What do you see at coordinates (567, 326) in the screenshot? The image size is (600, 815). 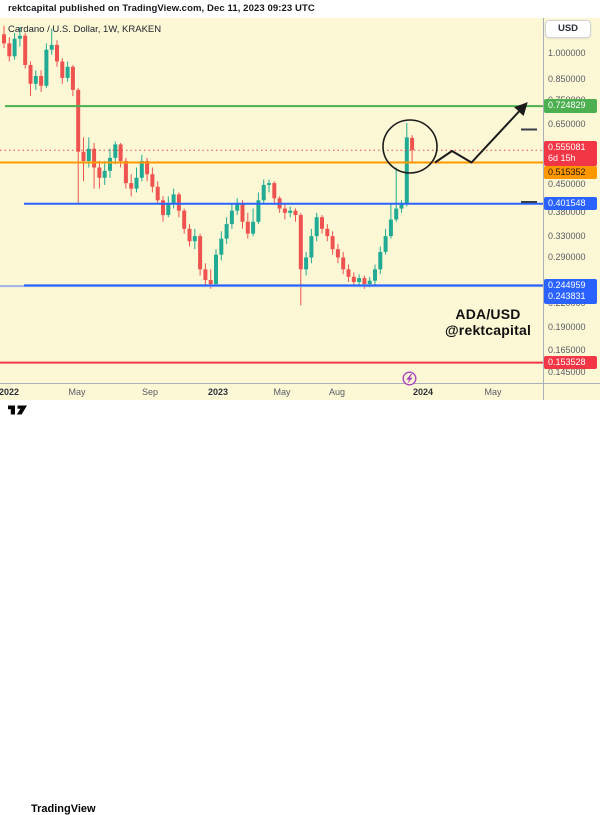 I see `price-tick-label: 0.190000` at bounding box center [567, 326].